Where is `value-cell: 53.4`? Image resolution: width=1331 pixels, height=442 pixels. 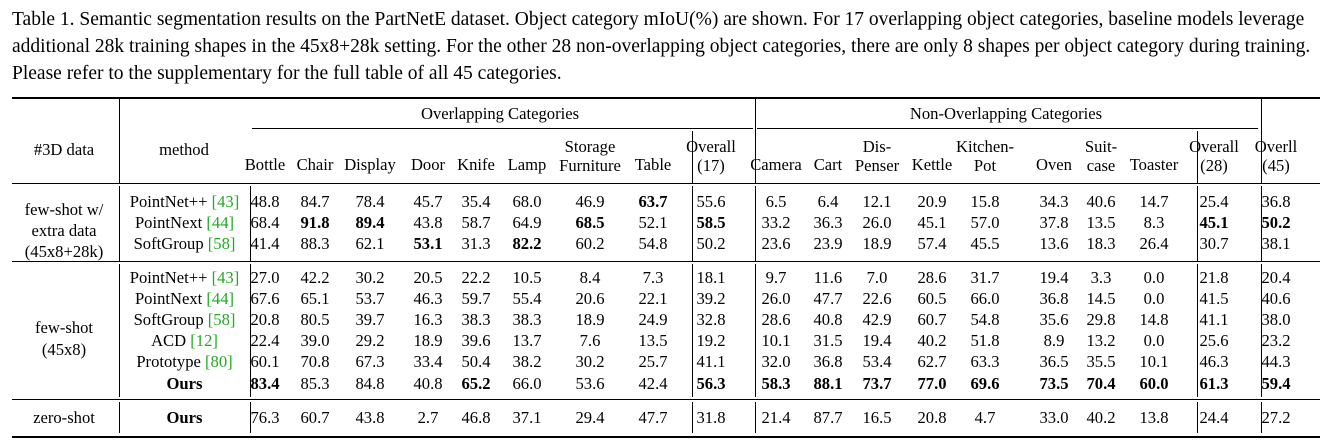 value-cell: 53.4 is located at coordinates (877, 361).